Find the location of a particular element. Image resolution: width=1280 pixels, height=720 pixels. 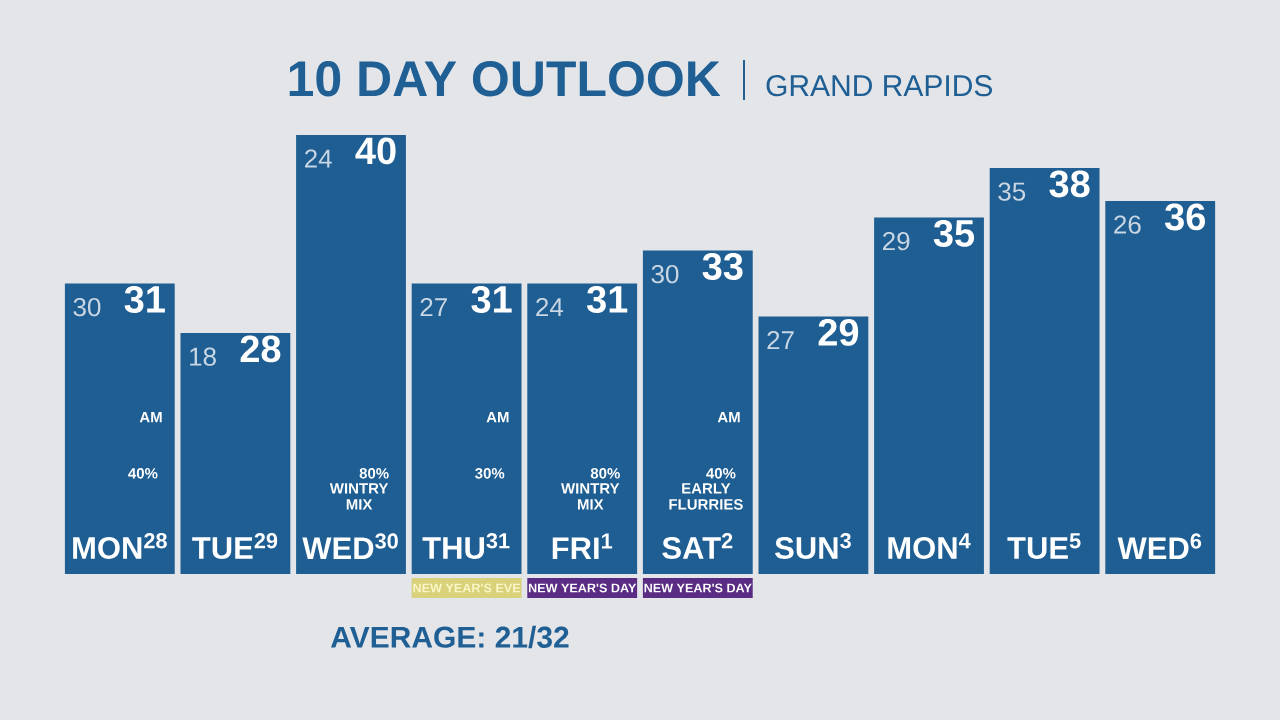

data-label: 28 is located at coordinates (260, 349).